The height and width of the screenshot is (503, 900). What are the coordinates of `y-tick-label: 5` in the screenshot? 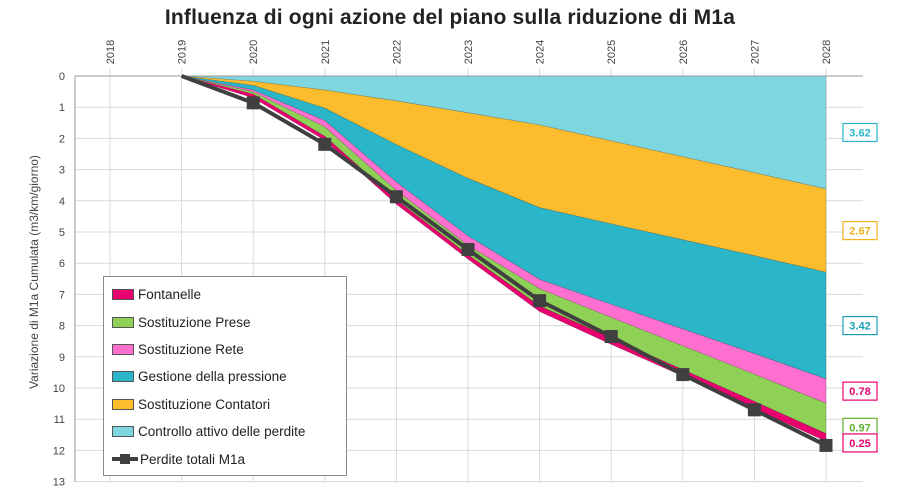 It's located at (62, 233).